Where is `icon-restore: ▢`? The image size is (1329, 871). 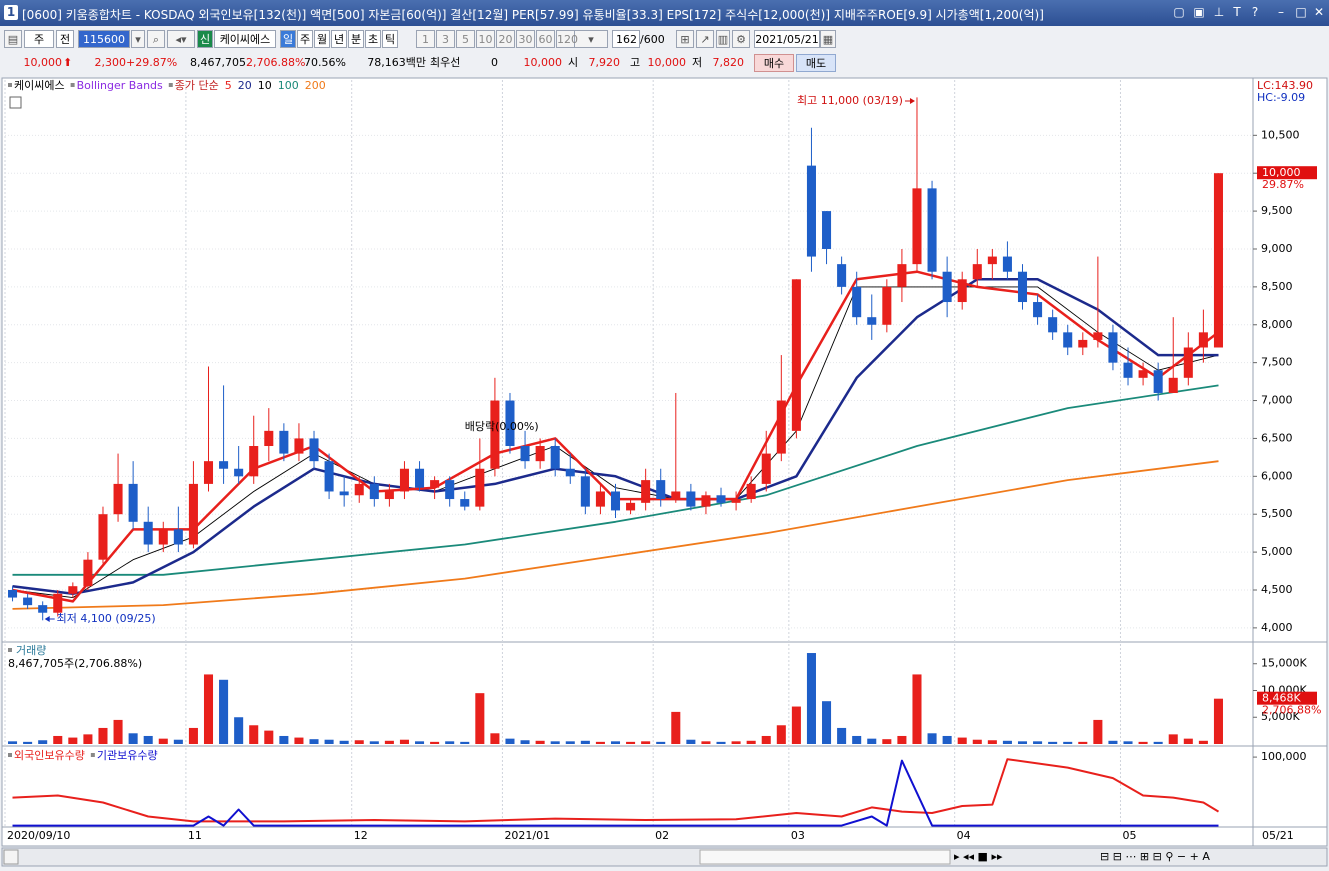 icon-restore: ▢ is located at coordinates (1179, 12).